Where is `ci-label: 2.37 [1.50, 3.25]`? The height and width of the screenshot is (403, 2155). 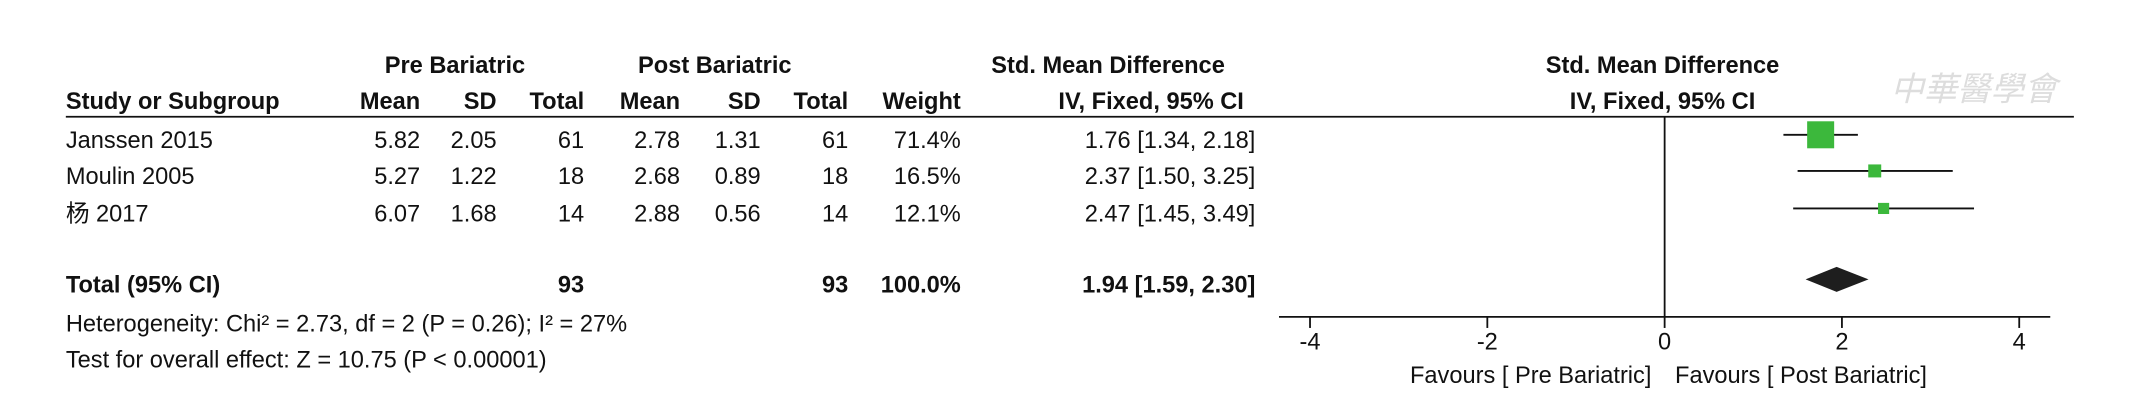 ci-label: 2.37 [1.50, 3.25] is located at coordinates (1170, 177).